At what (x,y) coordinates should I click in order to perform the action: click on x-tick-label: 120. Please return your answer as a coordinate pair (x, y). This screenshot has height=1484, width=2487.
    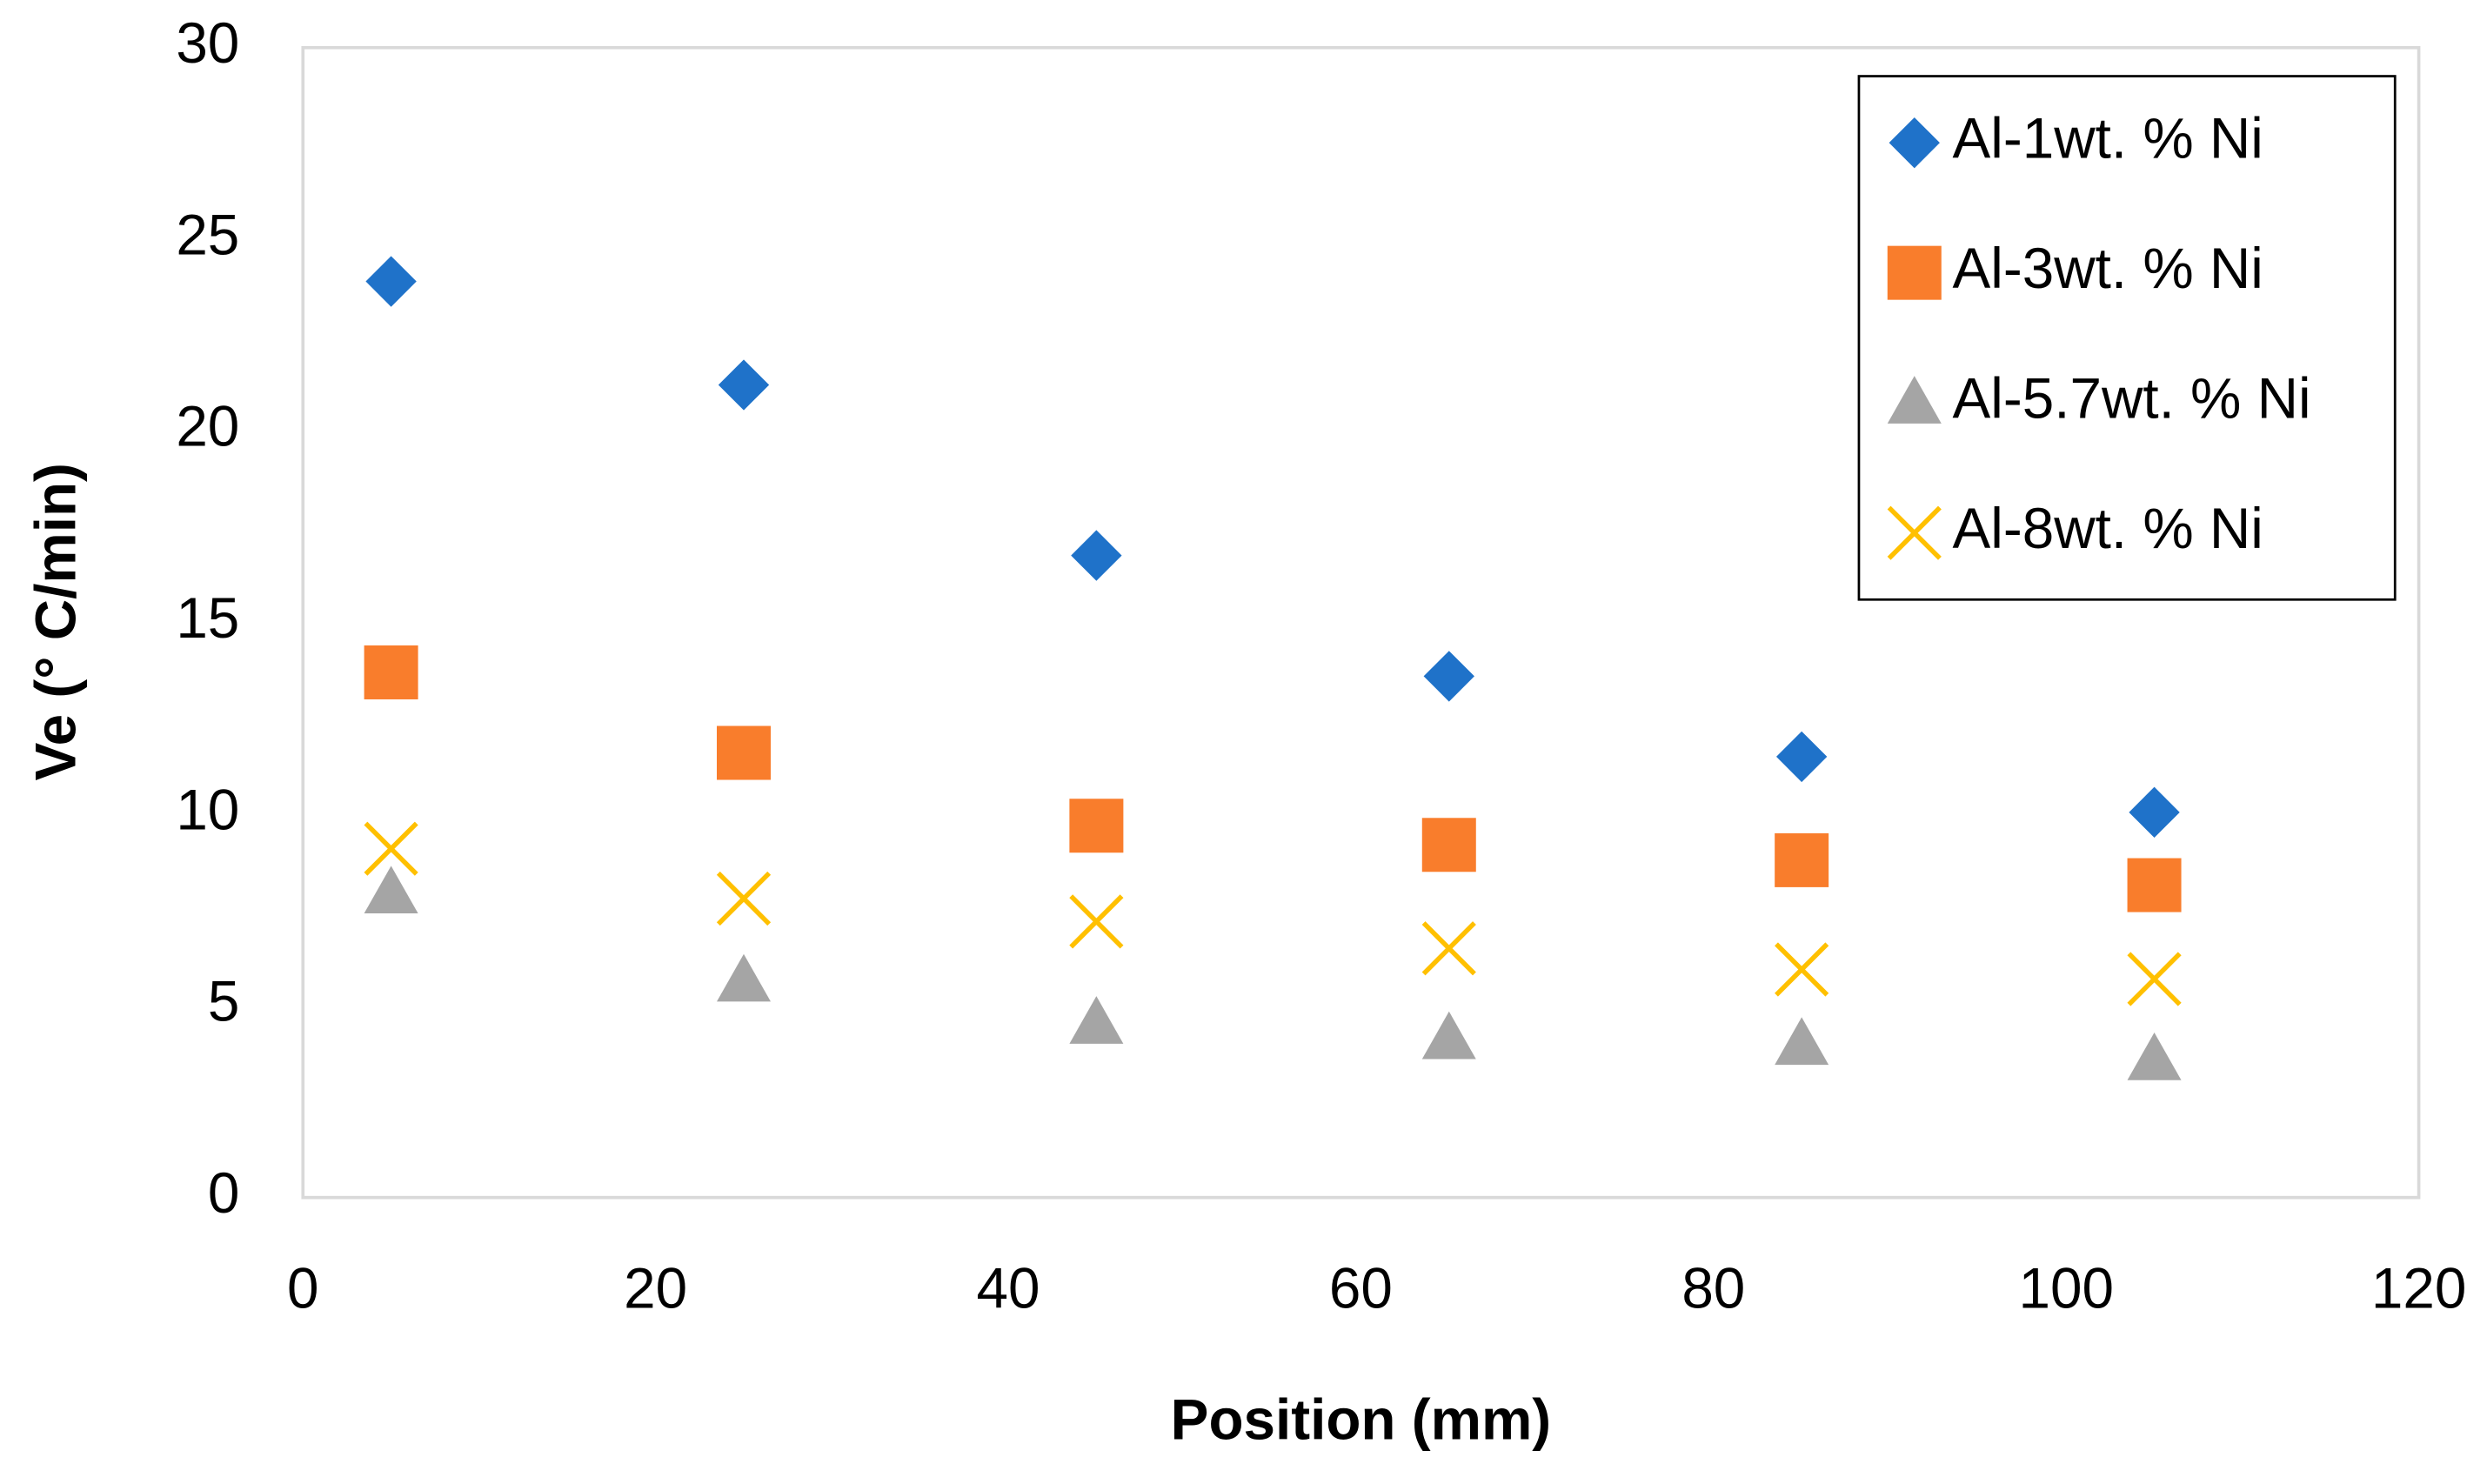
    Looking at the image, I should click on (2419, 1288).